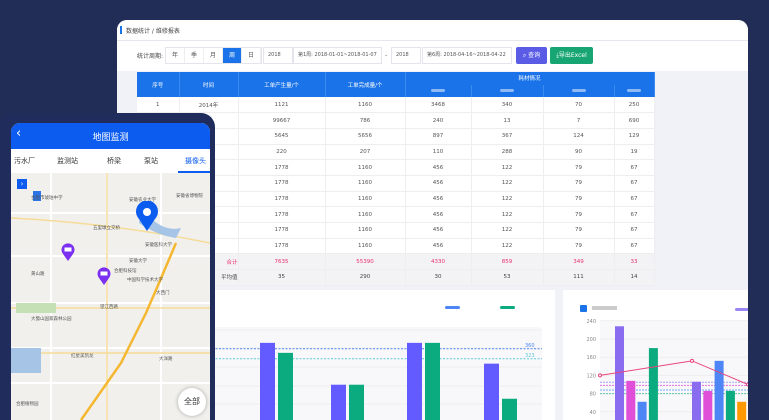  What do you see at coordinates (593, 395) in the screenshot?
I see `y-tick-label: 80` at bounding box center [593, 395].